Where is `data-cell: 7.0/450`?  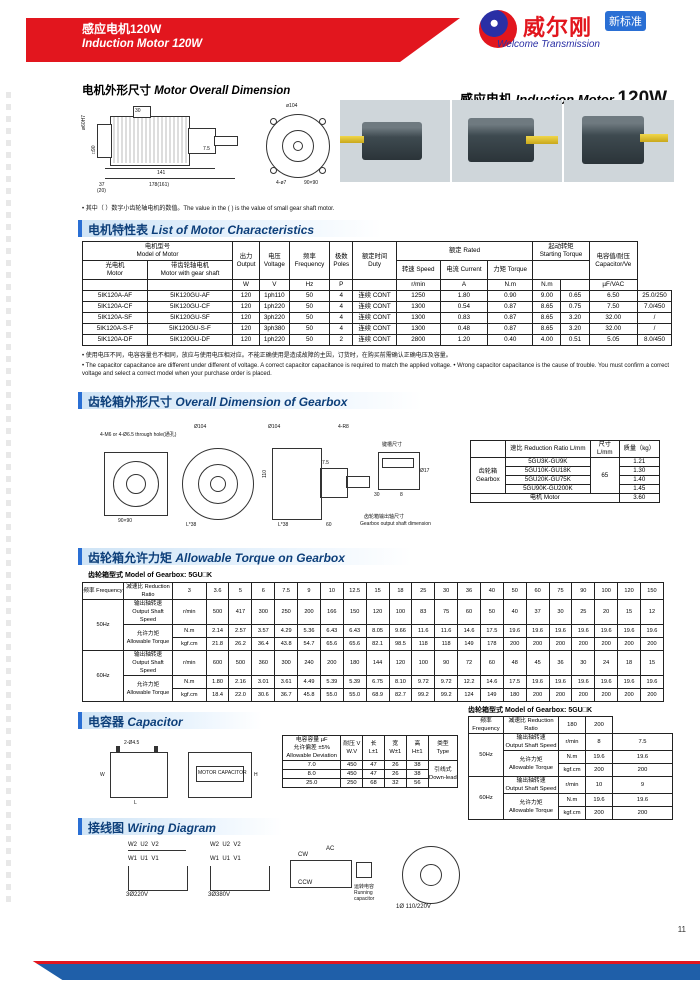 data-cell: 7.0/450 is located at coordinates (654, 307).